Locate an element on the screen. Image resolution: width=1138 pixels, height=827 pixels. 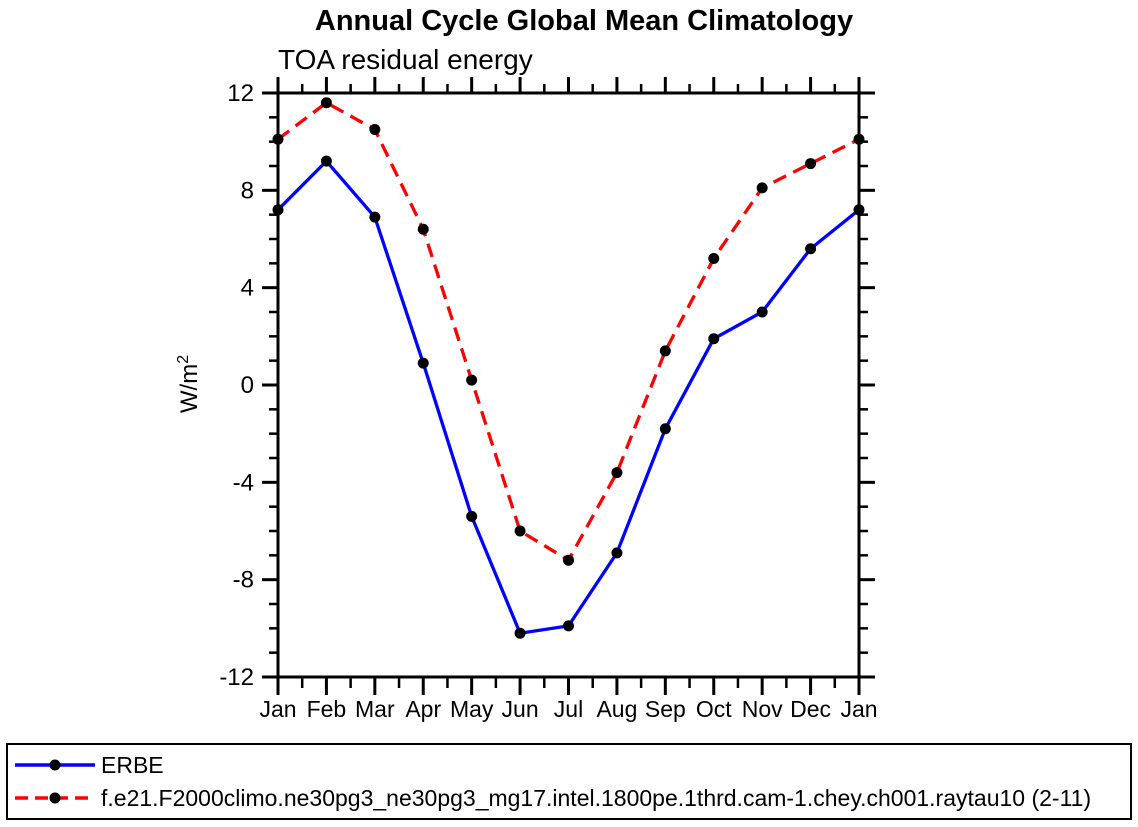
y-tick-label: -12 is located at coordinates (236, 677).